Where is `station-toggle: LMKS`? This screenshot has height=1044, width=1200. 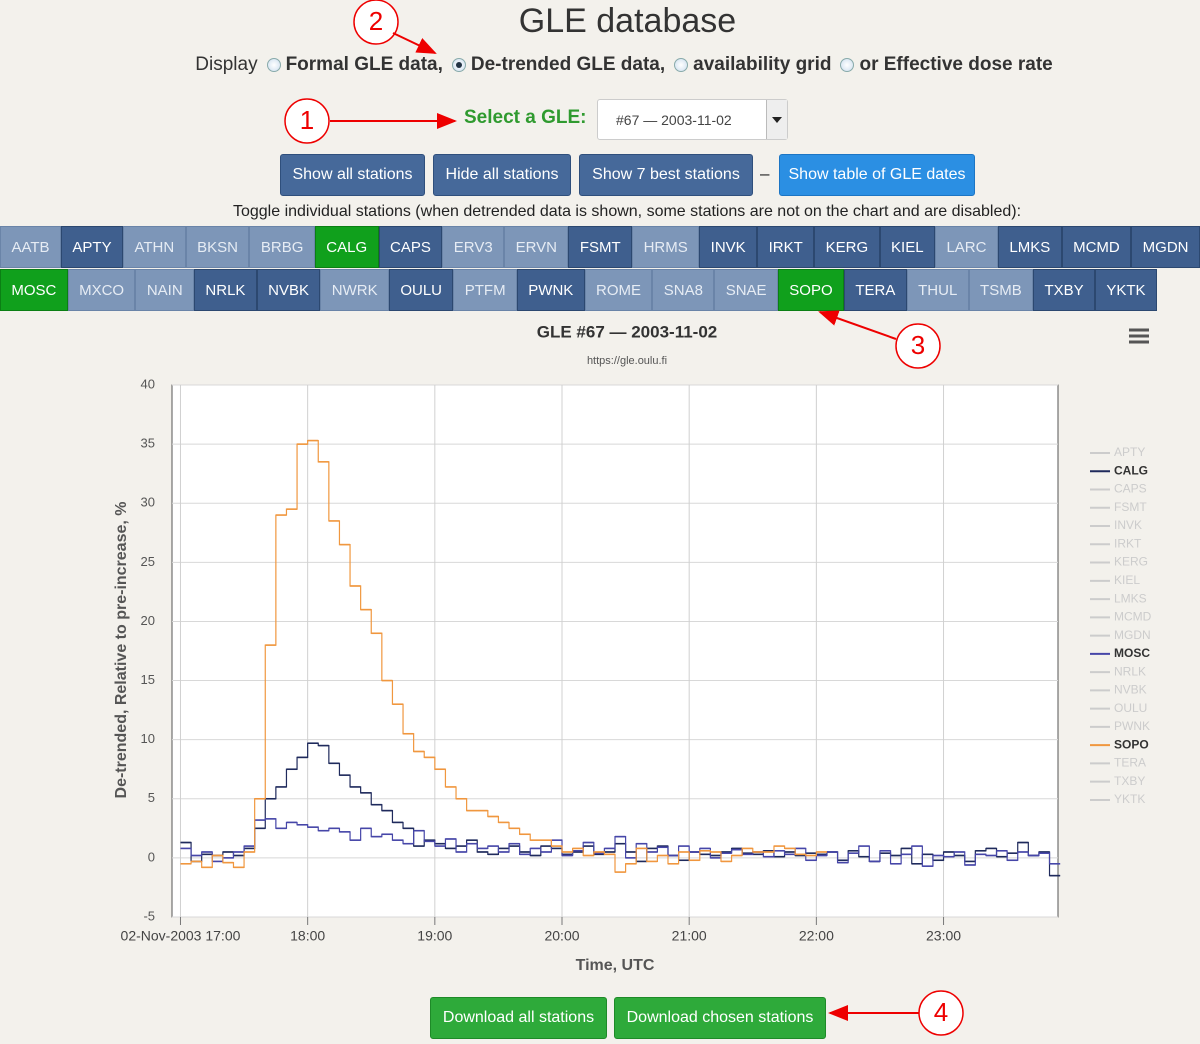
station-toggle: LMKS is located at coordinates (1029, 247).